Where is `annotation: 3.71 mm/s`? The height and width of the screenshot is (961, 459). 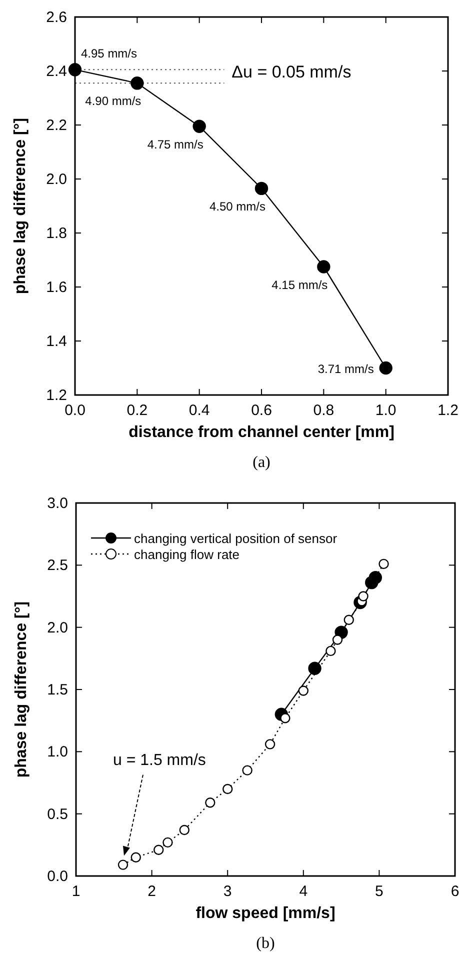
annotation: 3.71 mm/s is located at coordinates (346, 369).